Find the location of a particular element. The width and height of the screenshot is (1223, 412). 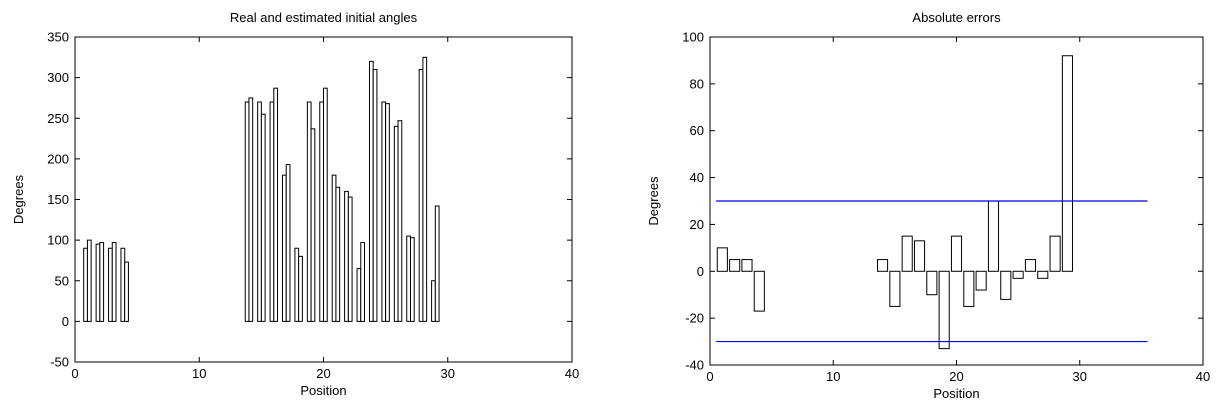

y-tick-label: 60 is located at coordinates (697, 130).